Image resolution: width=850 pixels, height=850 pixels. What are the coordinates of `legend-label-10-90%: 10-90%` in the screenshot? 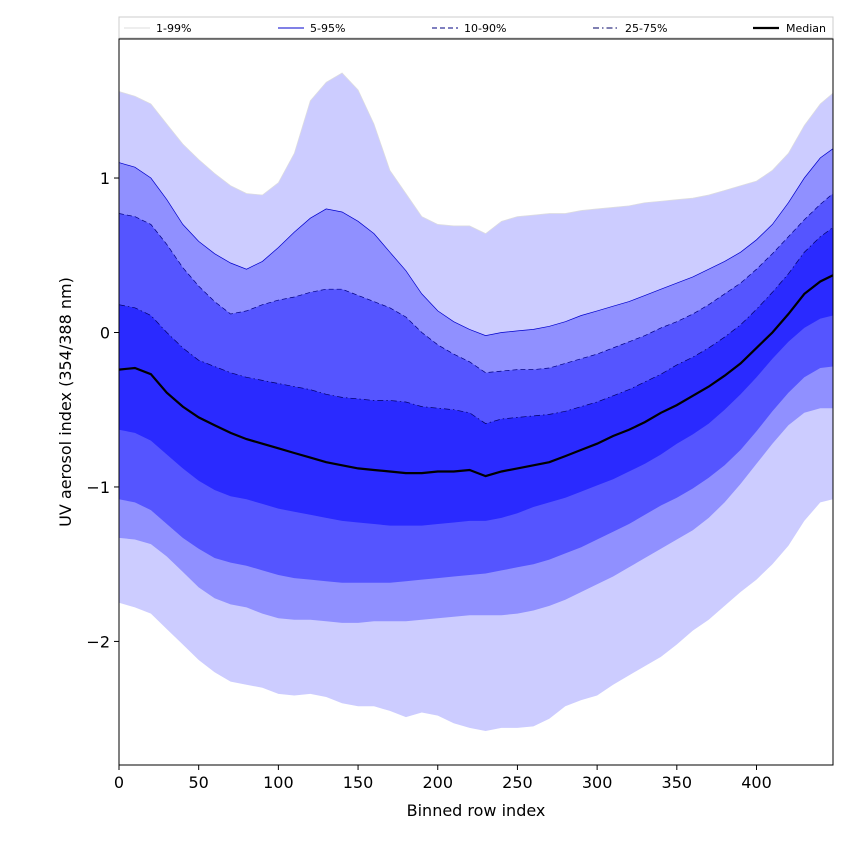 It's located at (485, 28).